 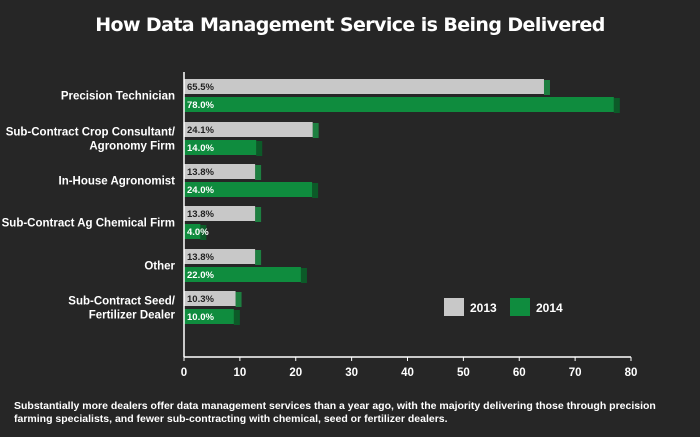 I want to click on category-label-5-1: Fertilizer Dealer, so click(x=132, y=316).